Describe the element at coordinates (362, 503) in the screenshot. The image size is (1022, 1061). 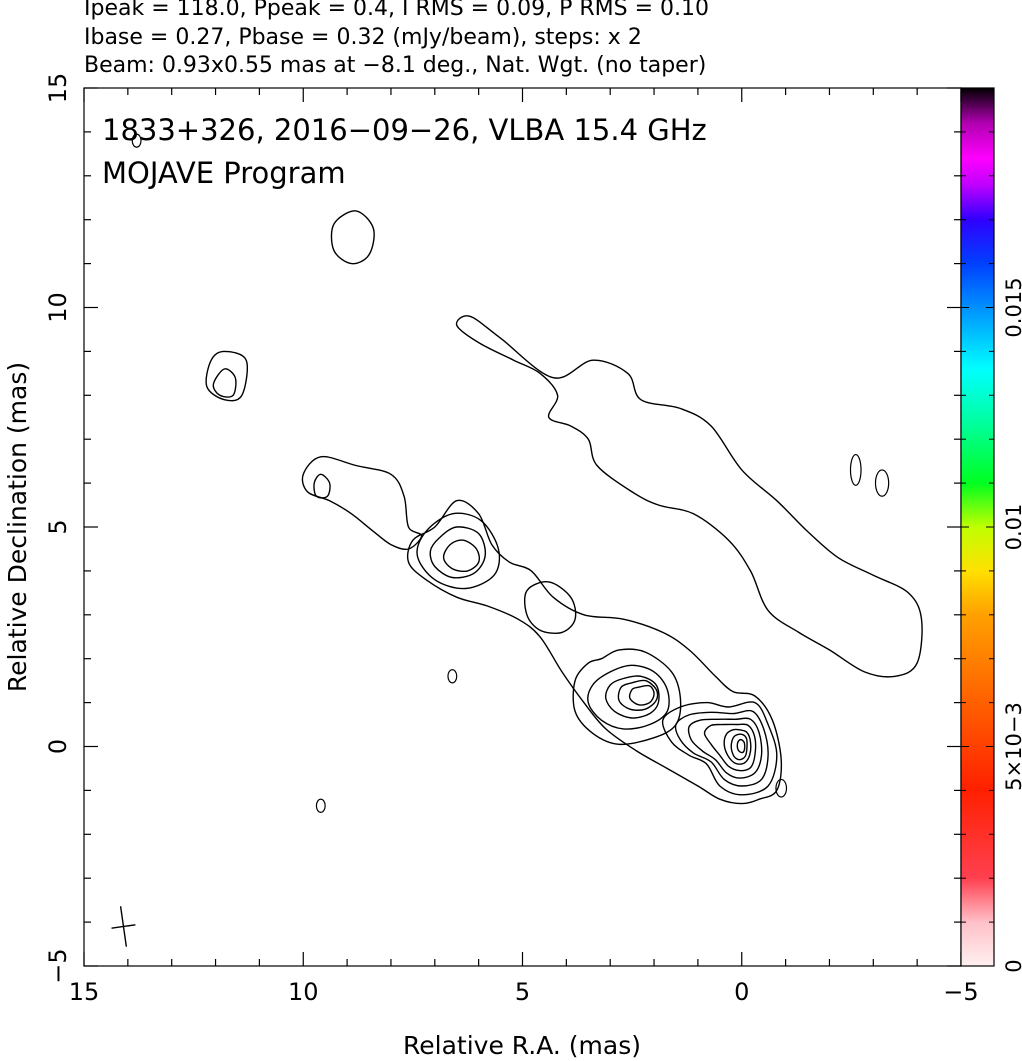
I see `contour-north-blob` at that location.